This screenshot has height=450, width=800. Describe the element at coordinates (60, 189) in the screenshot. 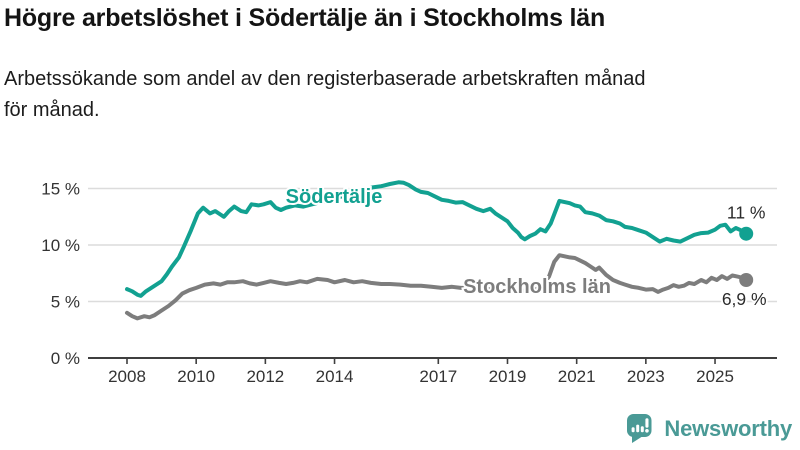

I see `y-axis-tick-label: 15 %` at that location.